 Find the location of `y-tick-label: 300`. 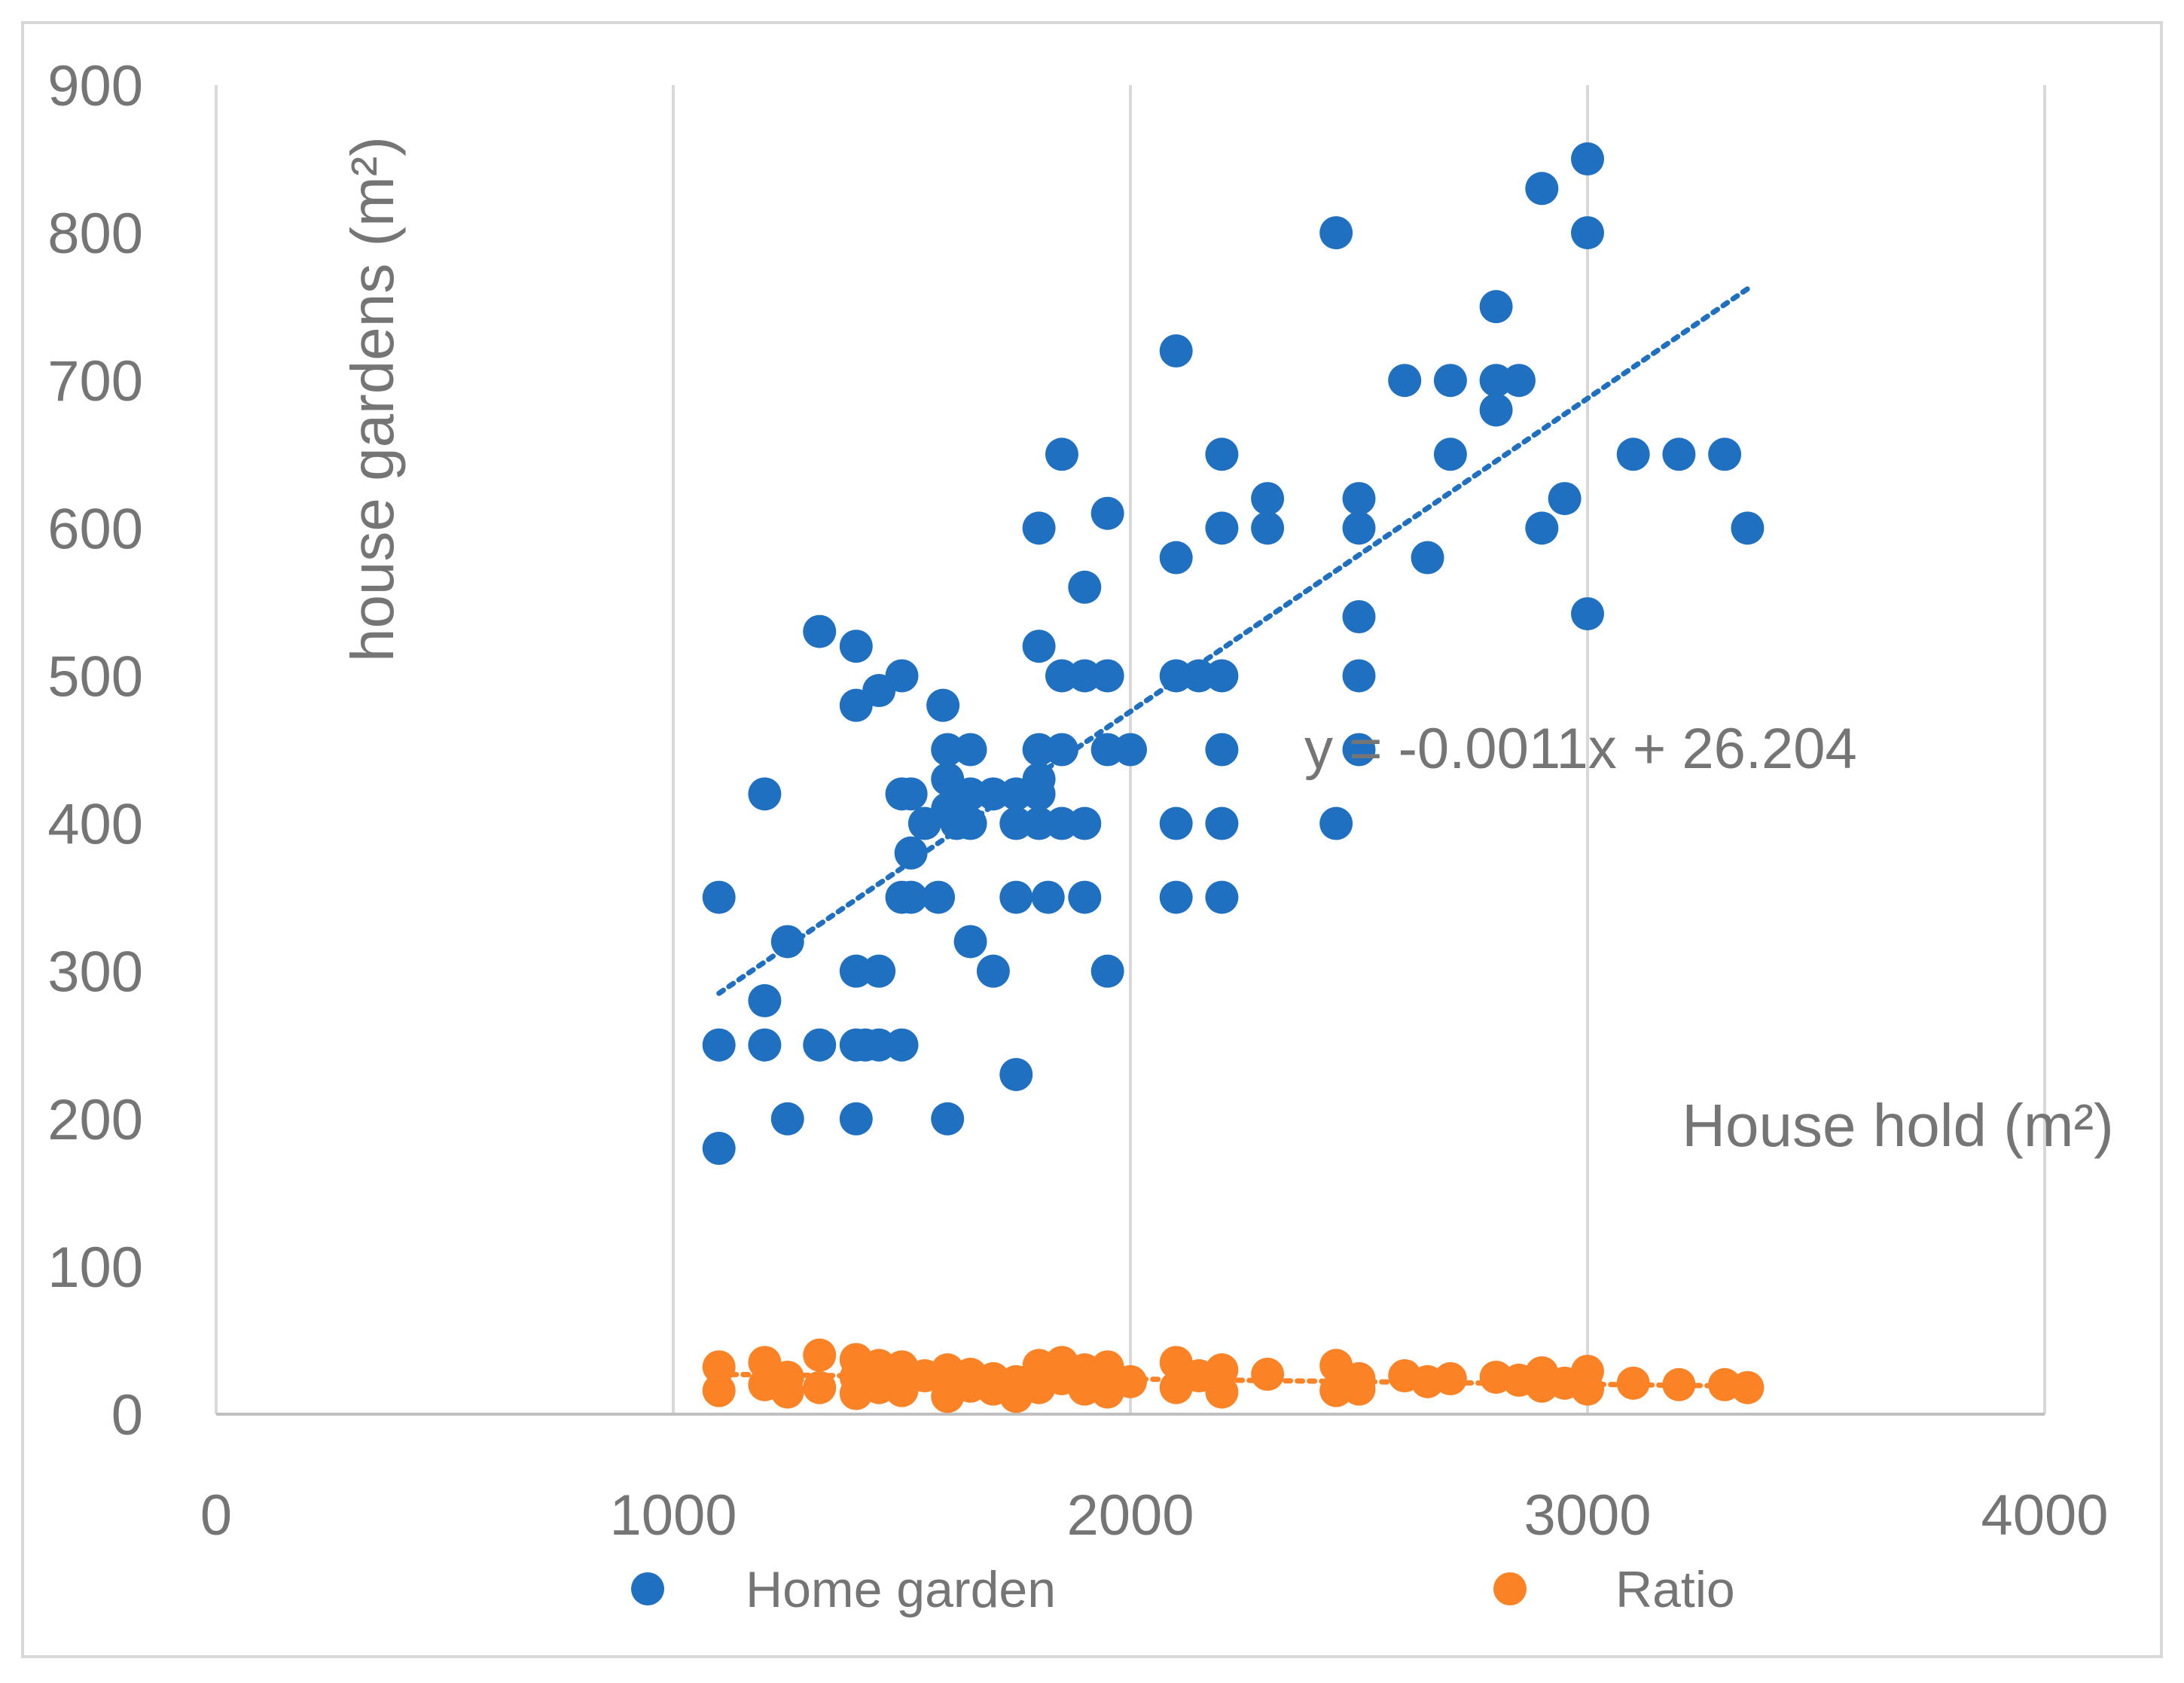

y-tick-label: 300 is located at coordinates (95, 973).